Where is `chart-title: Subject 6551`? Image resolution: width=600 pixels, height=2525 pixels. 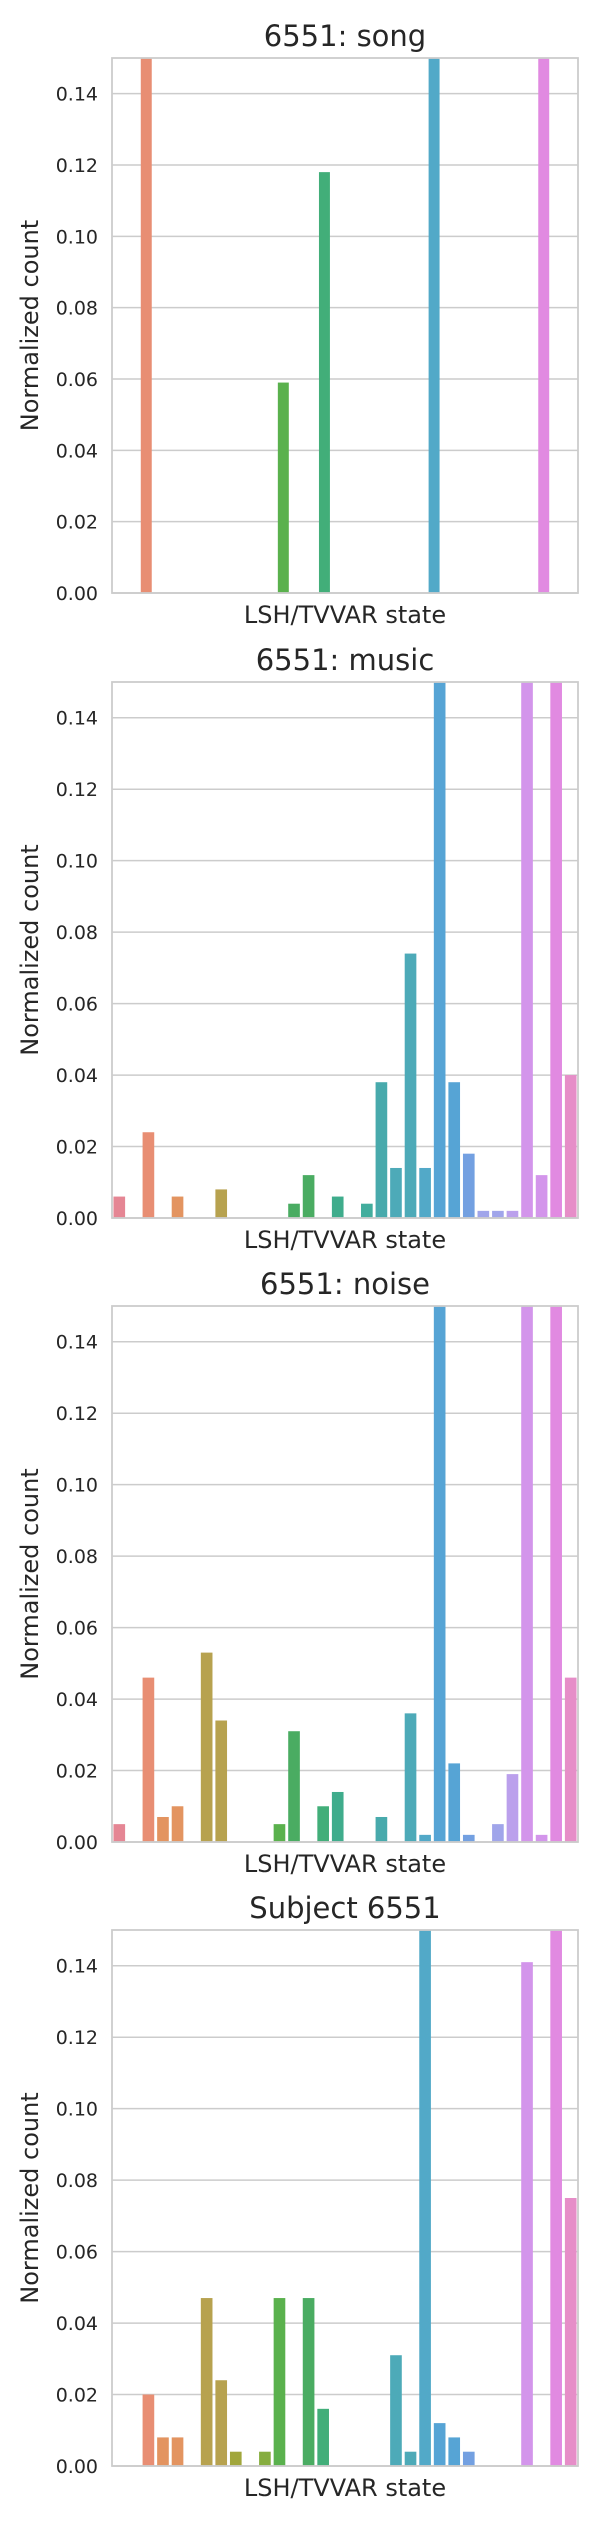 chart-title: Subject 6551 is located at coordinates (344, 1908).